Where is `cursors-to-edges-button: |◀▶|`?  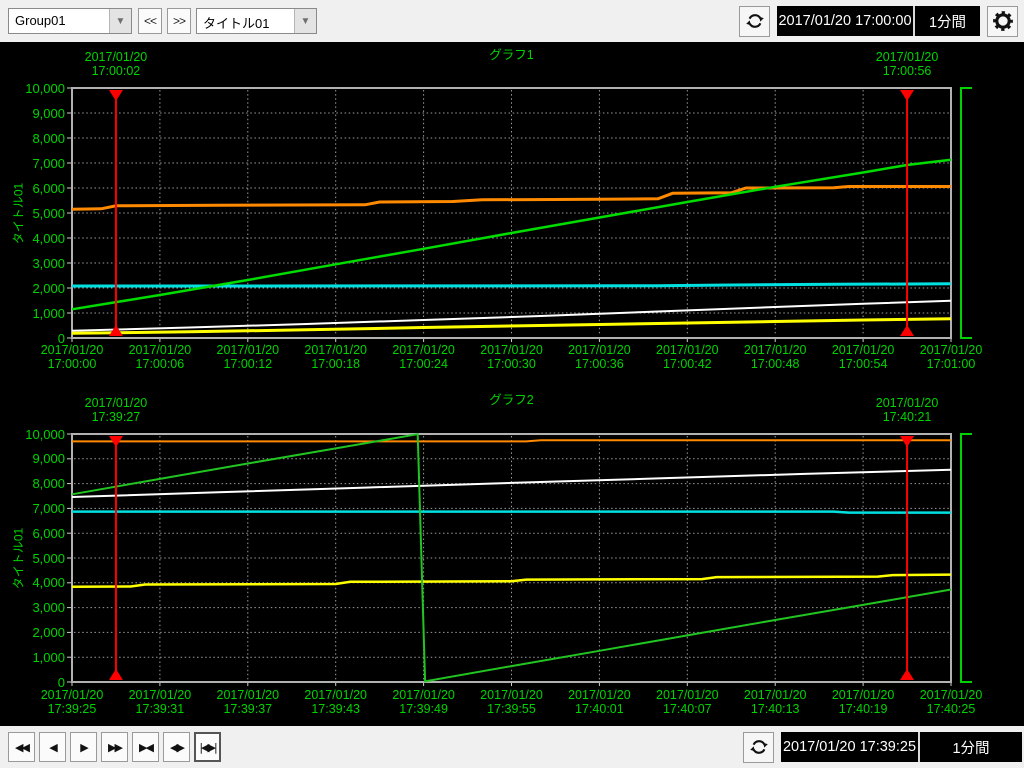 cursors-to-edges-button: |◀▶| is located at coordinates (207, 747).